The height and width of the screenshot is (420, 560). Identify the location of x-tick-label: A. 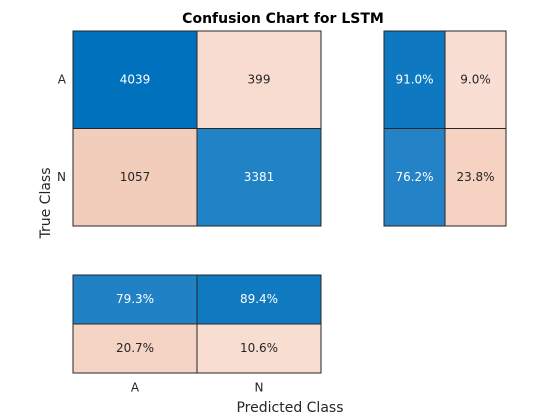
(135, 388).